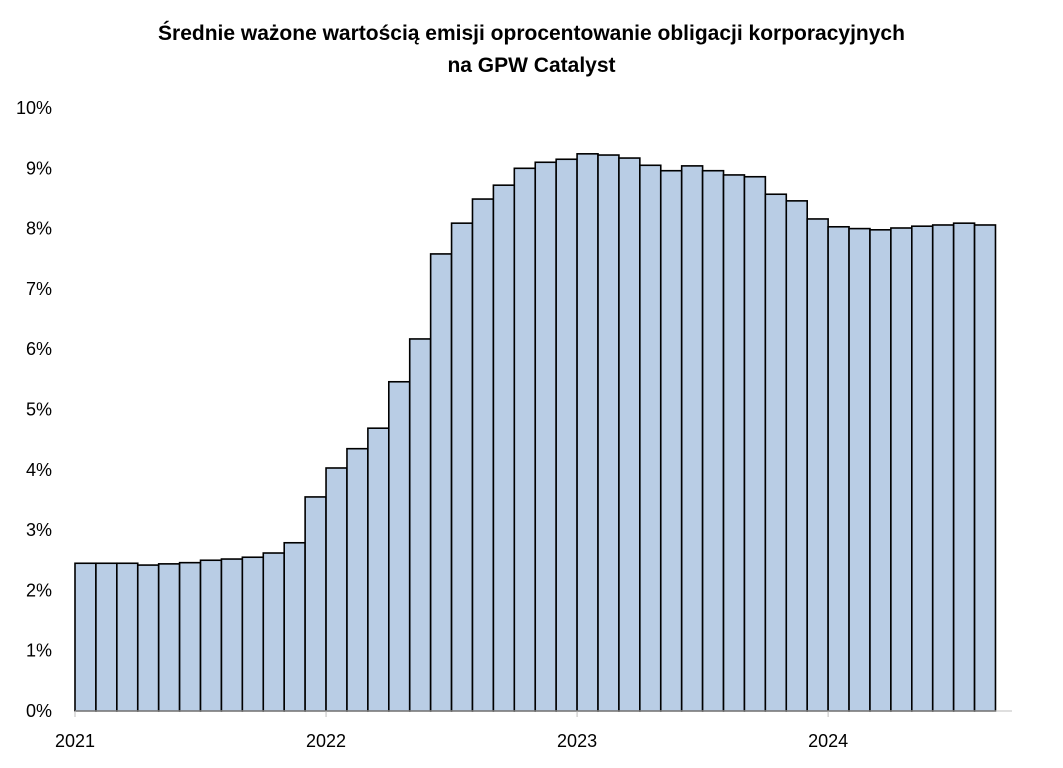  What do you see at coordinates (39, 289) in the screenshot?
I see `y-tick-label: 7%` at bounding box center [39, 289].